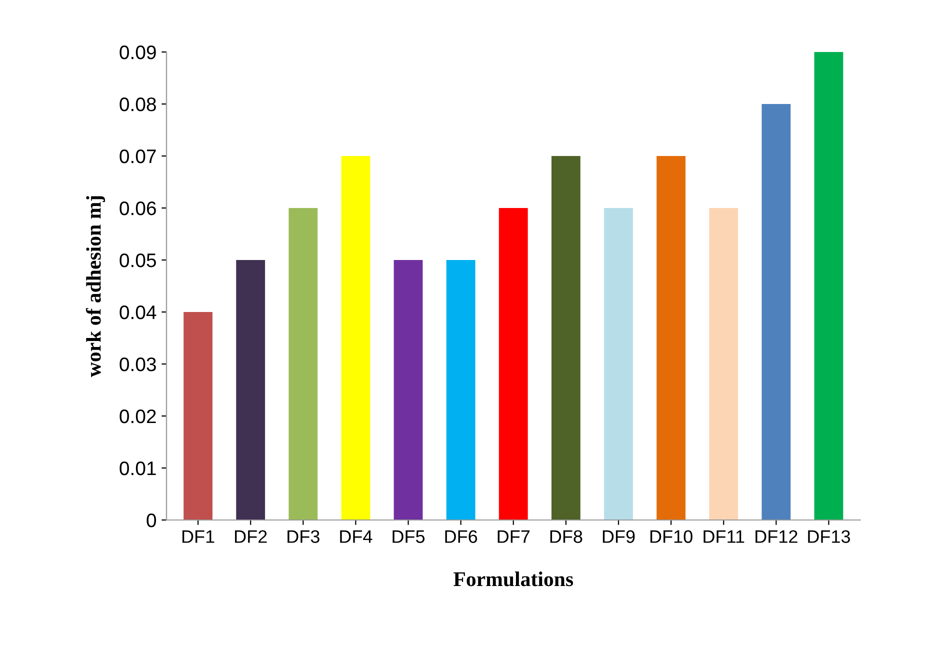 The height and width of the screenshot is (650, 925). What do you see at coordinates (724, 536) in the screenshot?
I see `x-tick-label: DF11` at bounding box center [724, 536].